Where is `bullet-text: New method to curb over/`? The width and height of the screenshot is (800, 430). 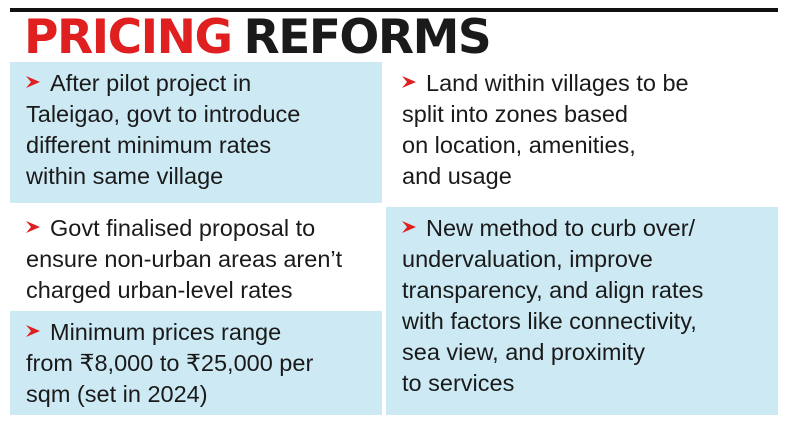 bullet-text: New method to curb over/ is located at coordinates (561, 228).